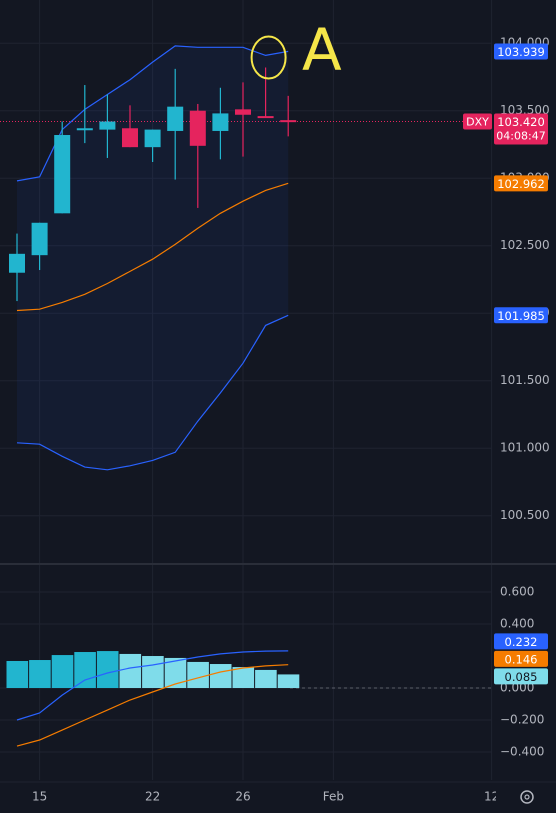 The width and height of the screenshot is (556, 813). I want to click on price-tag: 101.985, so click(521, 316).